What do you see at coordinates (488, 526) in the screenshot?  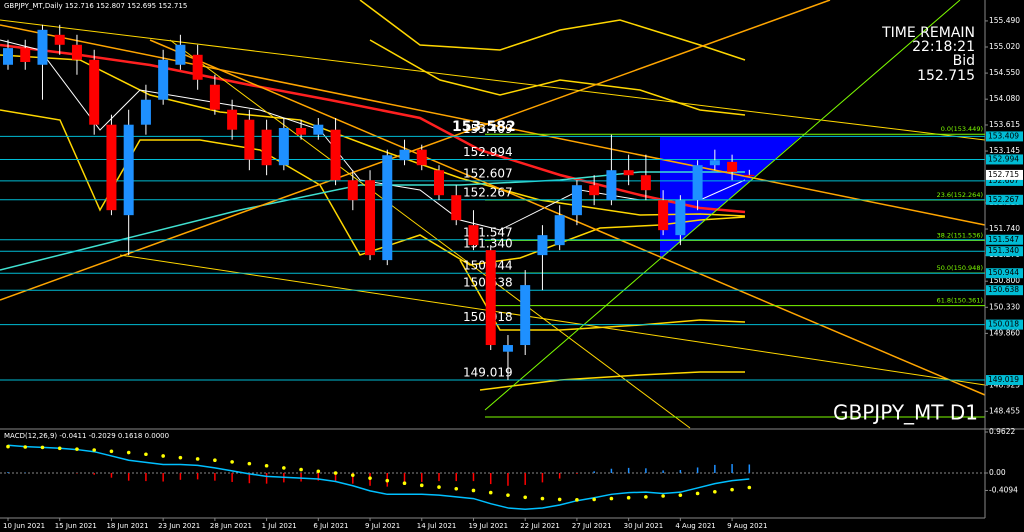 I see `x-tick-label: 19 Jul 2021` at bounding box center [488, 526].